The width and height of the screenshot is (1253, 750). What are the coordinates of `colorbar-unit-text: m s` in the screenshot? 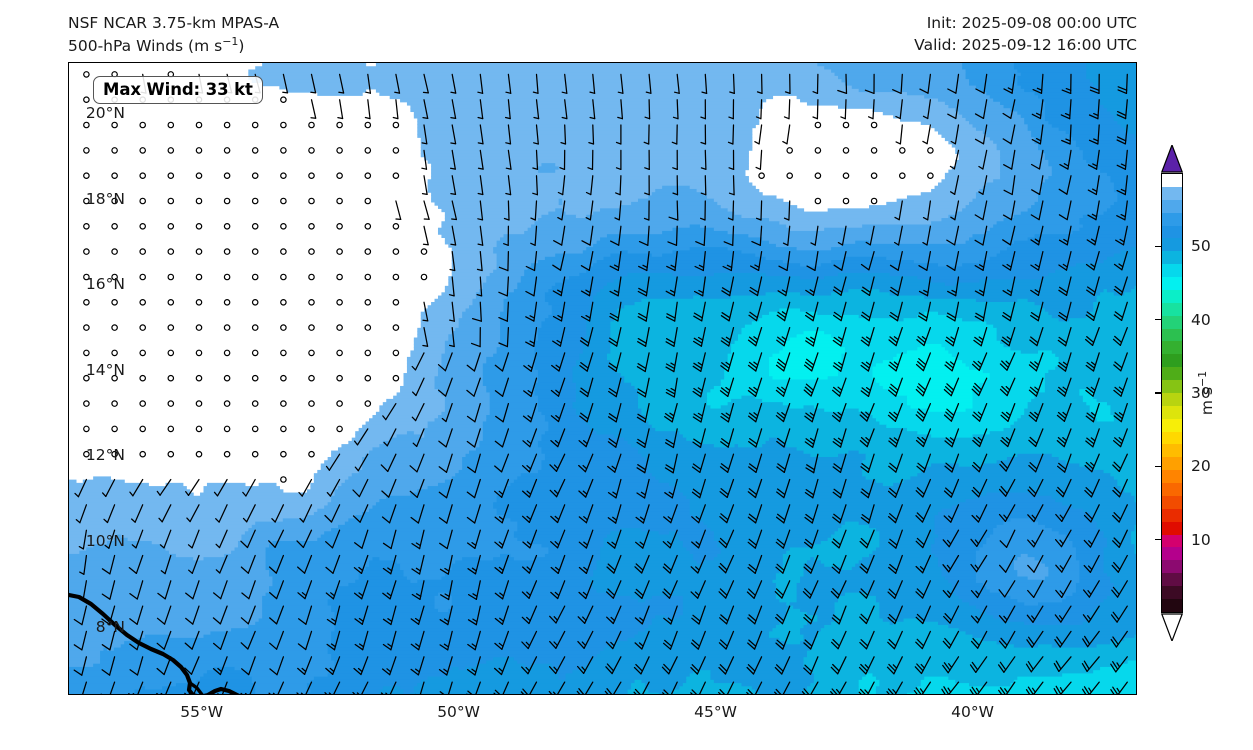 It's located at (1207, 401).